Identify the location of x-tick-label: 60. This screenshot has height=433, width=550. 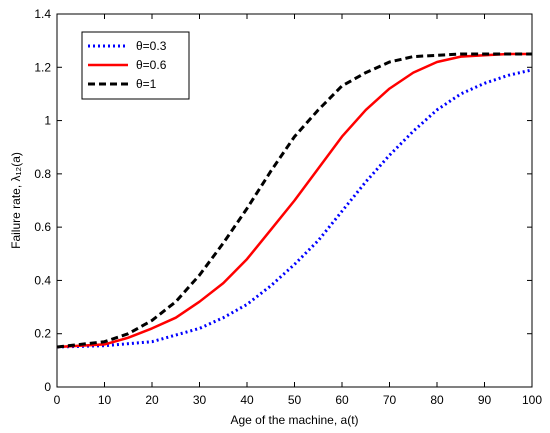
(342, 400).